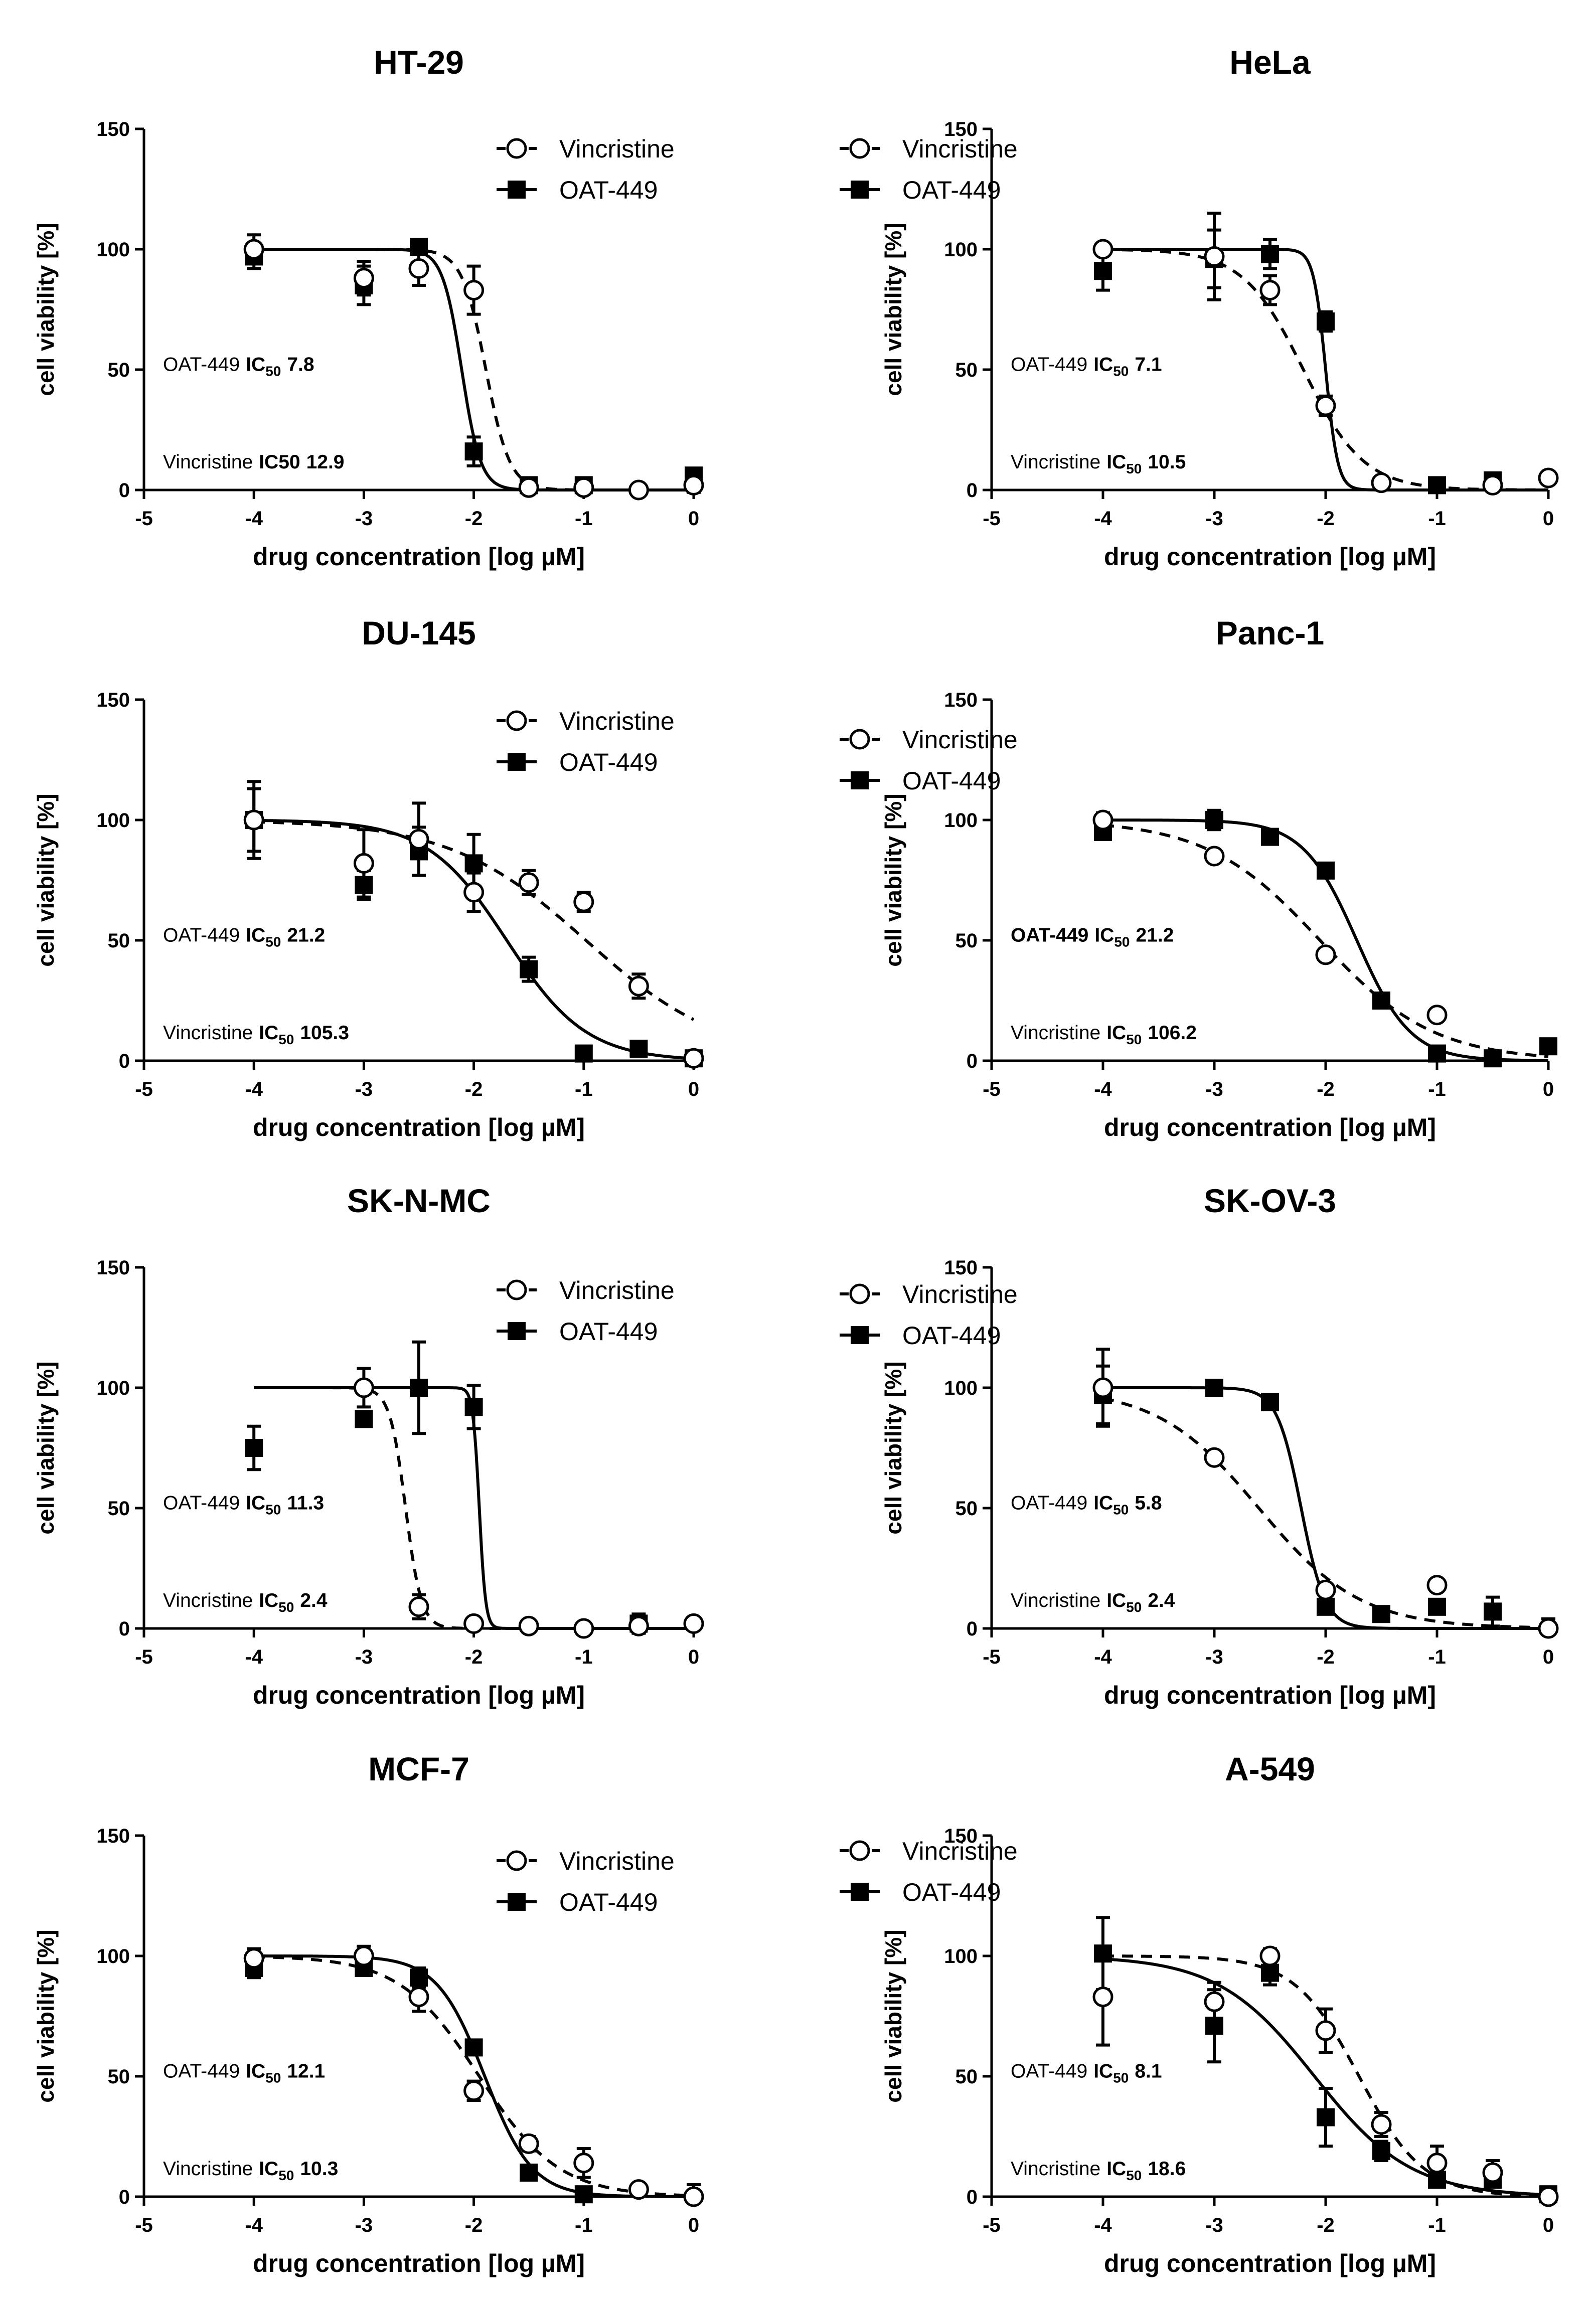  I want to click on legend-label-oat449: OAT-449, so click(608, 190).